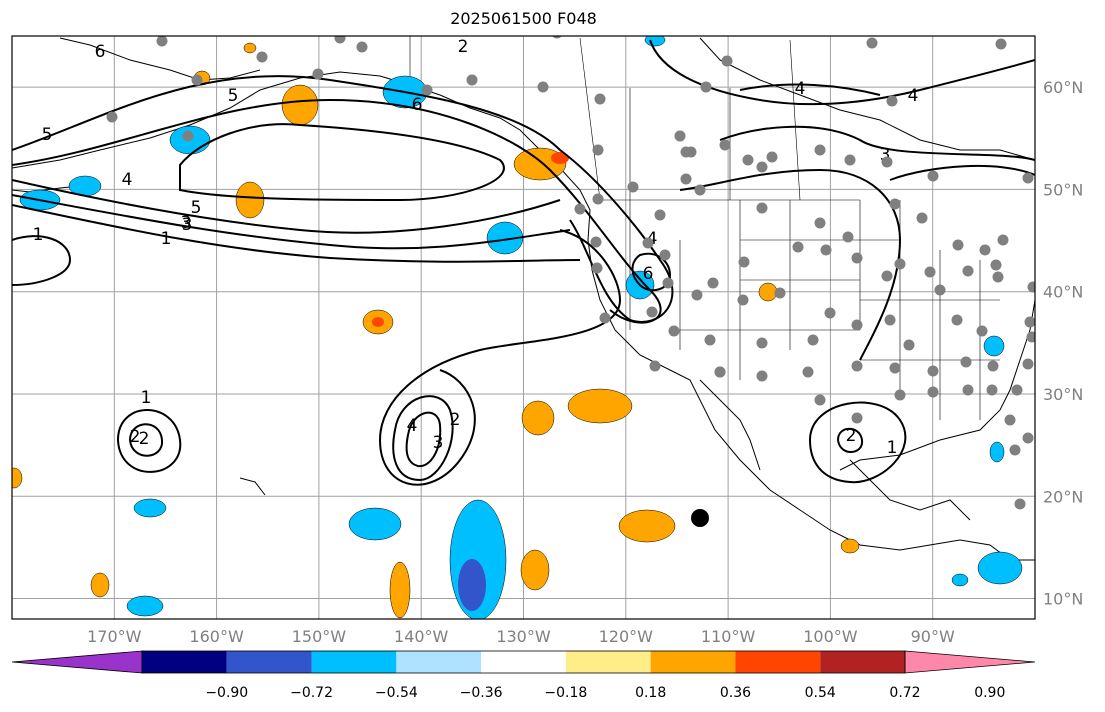 The image size is (1105, 712). Describe the element at coordinates (904, 693) in the screenshot. I see `colorbar-tick-label: 0.72` at that location.